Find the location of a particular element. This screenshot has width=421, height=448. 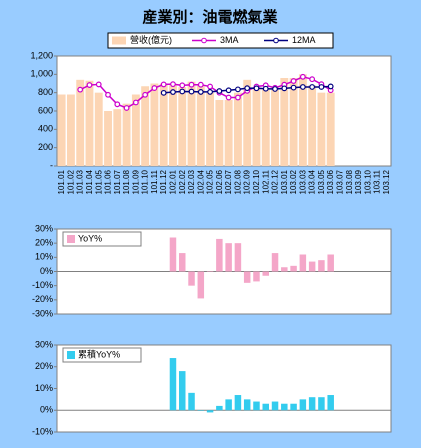

x-tick-label: 101.04 is located at coordinates (89, 181).